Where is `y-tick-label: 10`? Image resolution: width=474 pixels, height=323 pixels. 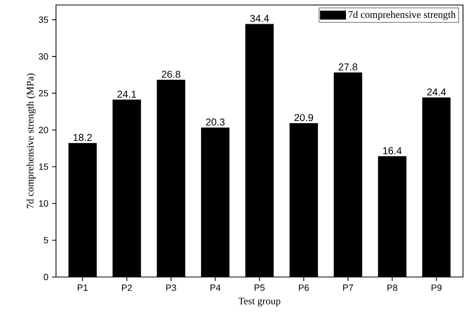 y-tick-label: 10 is located at coordinates (43, 203).